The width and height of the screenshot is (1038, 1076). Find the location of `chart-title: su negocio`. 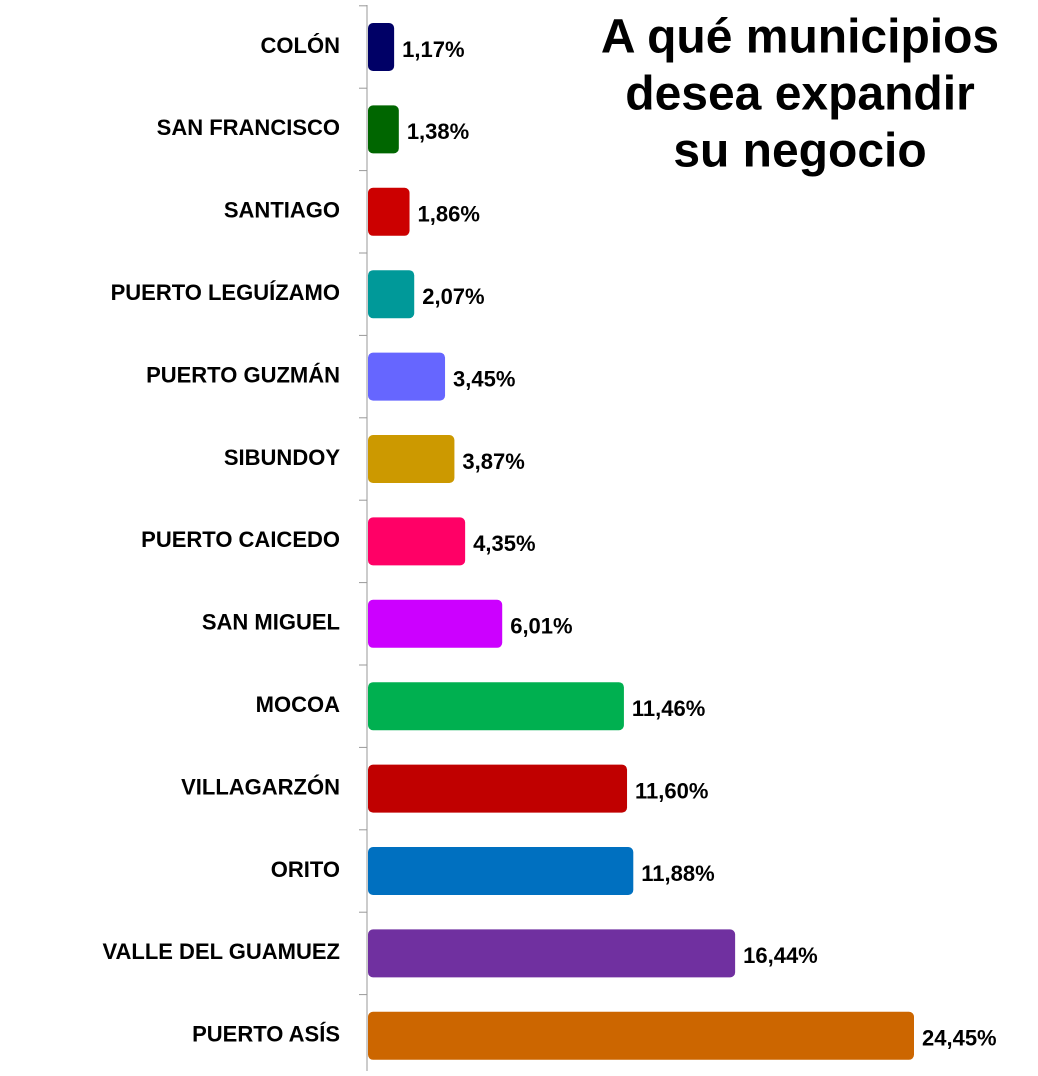

chart-title: su negocio is located at coordinates (799, 151).